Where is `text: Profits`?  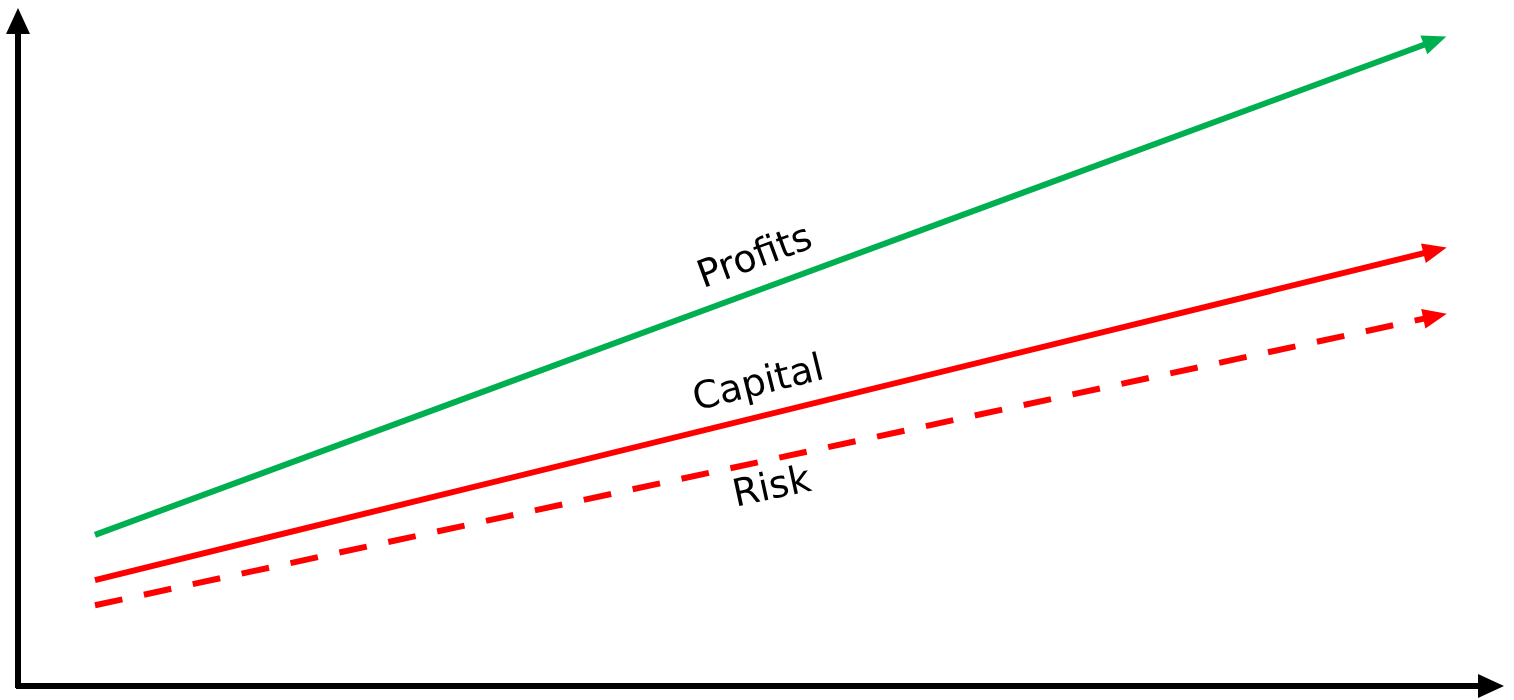
text: Profits is located at coordinates (754, 255).